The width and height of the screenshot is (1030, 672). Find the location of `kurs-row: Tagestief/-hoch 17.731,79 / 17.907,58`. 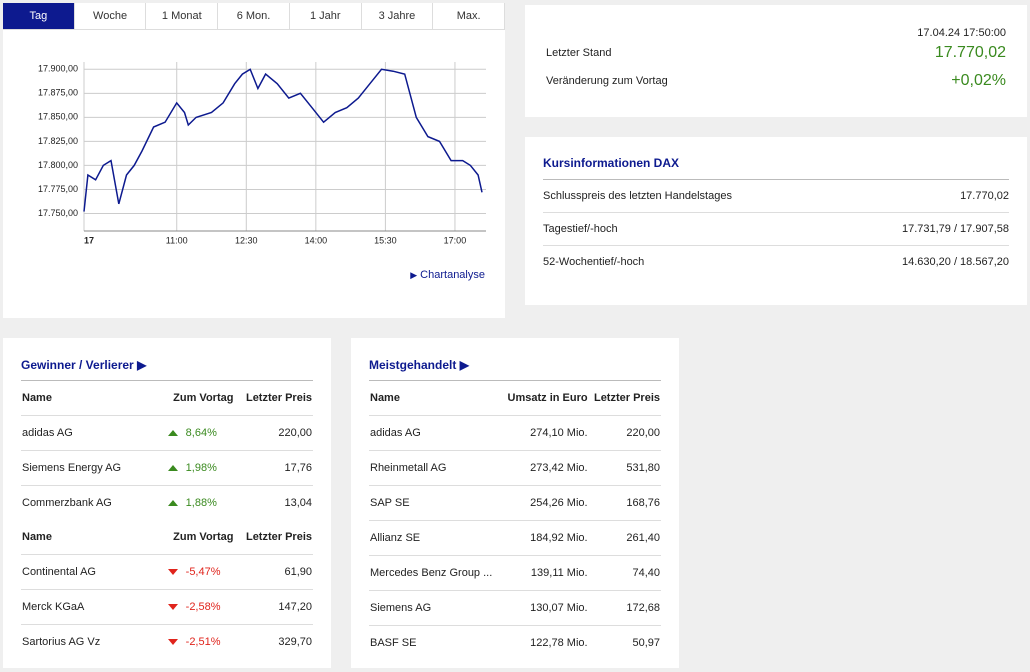

kurs-row: Tagestief/-hoch 17.731,79 / 17.907,58 is located at coordinates (776, 228).